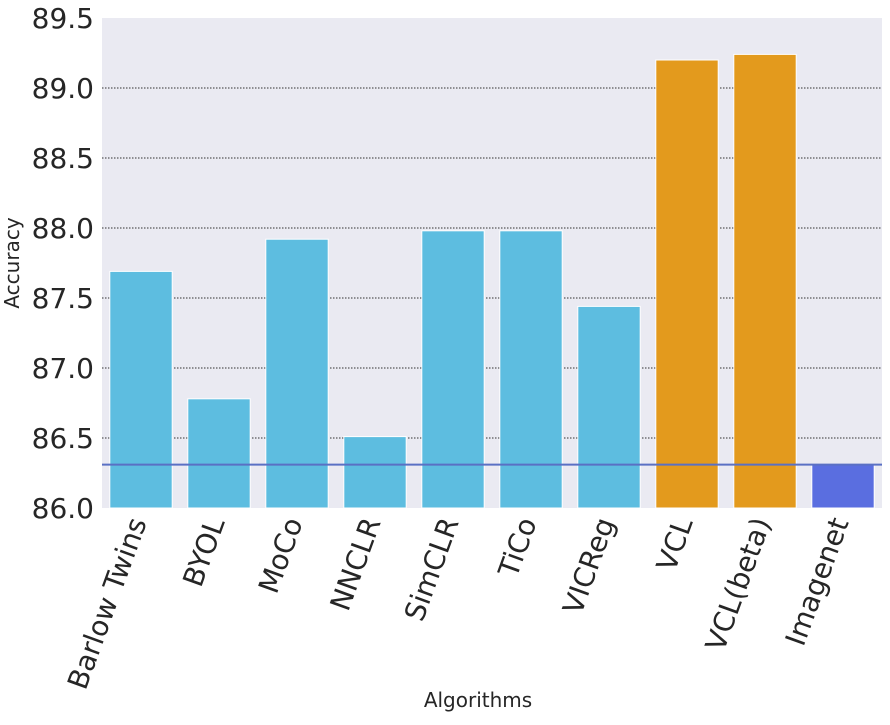 The width and height of the screenshot is (890, 725). What do you see at coordinates (588, 565) in the screenshot?
I see `x-tick-label: VICReg` at bounding box center [588, 565].